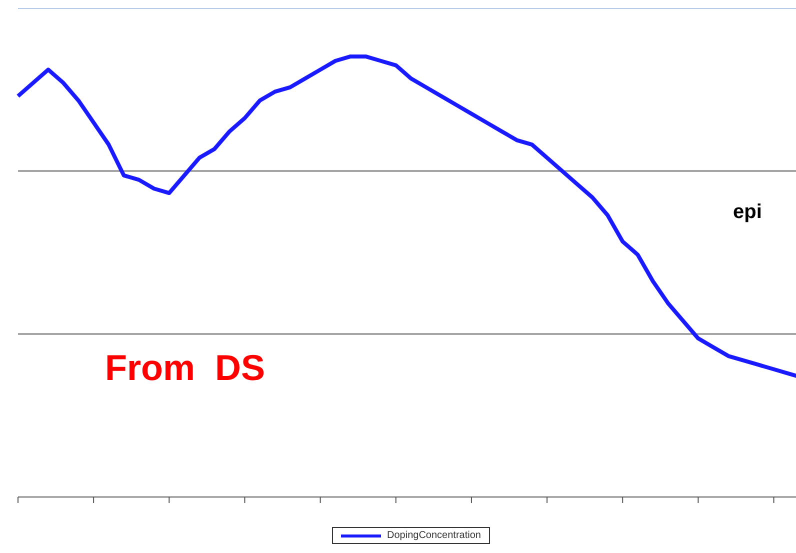 This screenshot has width=796, height=553. I want to click on annotation: epi, so click(747, 212).